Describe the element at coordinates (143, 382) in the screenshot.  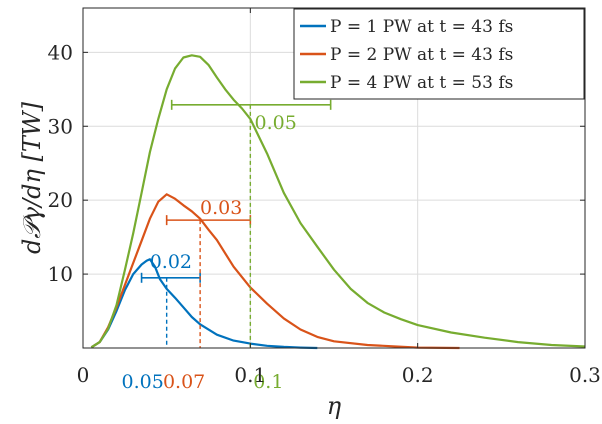
I see `peak-label-1: 0.05` at that location.